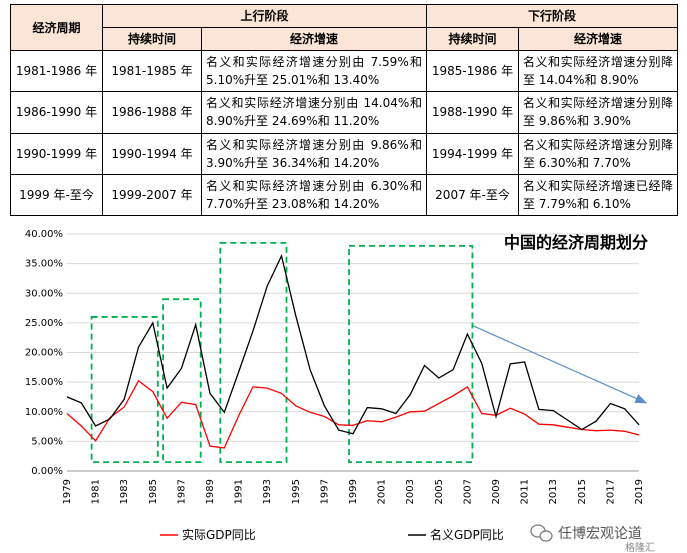  Describe the element at coordinates (181, 491) in the screenshot. I see `x-tick-label: 1987` at that location.